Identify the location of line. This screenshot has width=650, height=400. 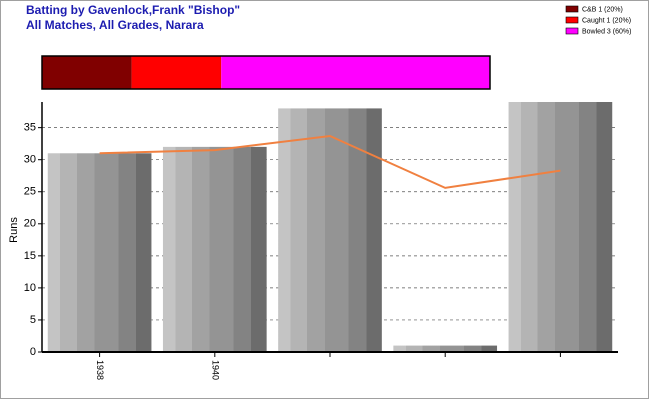
(330, 161).